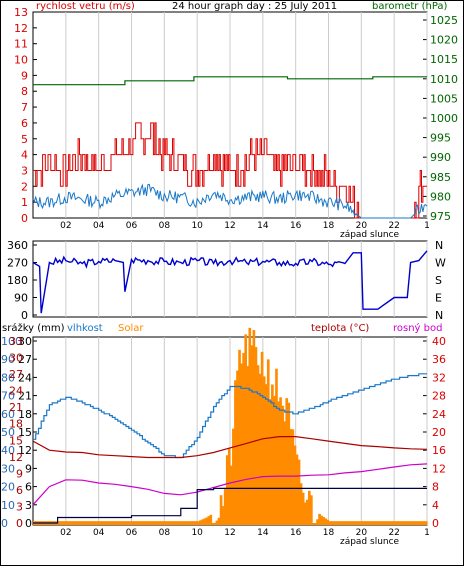 Image resolution: width=464 pixels, height=566 pixels. What do you see at coordinates (11, 341) in the screenshot?
I see `humidity-ytick-label: 100` at bounding box center [11, 341].